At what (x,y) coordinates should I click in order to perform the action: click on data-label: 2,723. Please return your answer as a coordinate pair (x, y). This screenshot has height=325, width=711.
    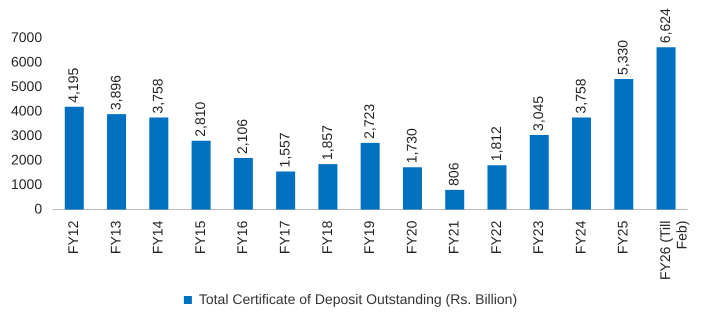
    Looking at the image, I should click on (369, 121).